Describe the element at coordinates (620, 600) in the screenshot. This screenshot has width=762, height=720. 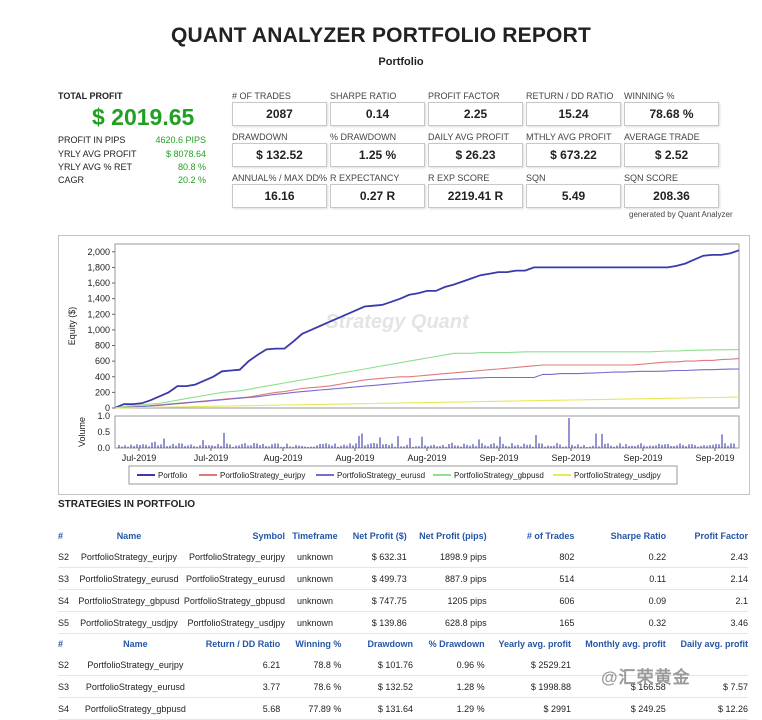
I see `table-cell: 0.09` at that location.